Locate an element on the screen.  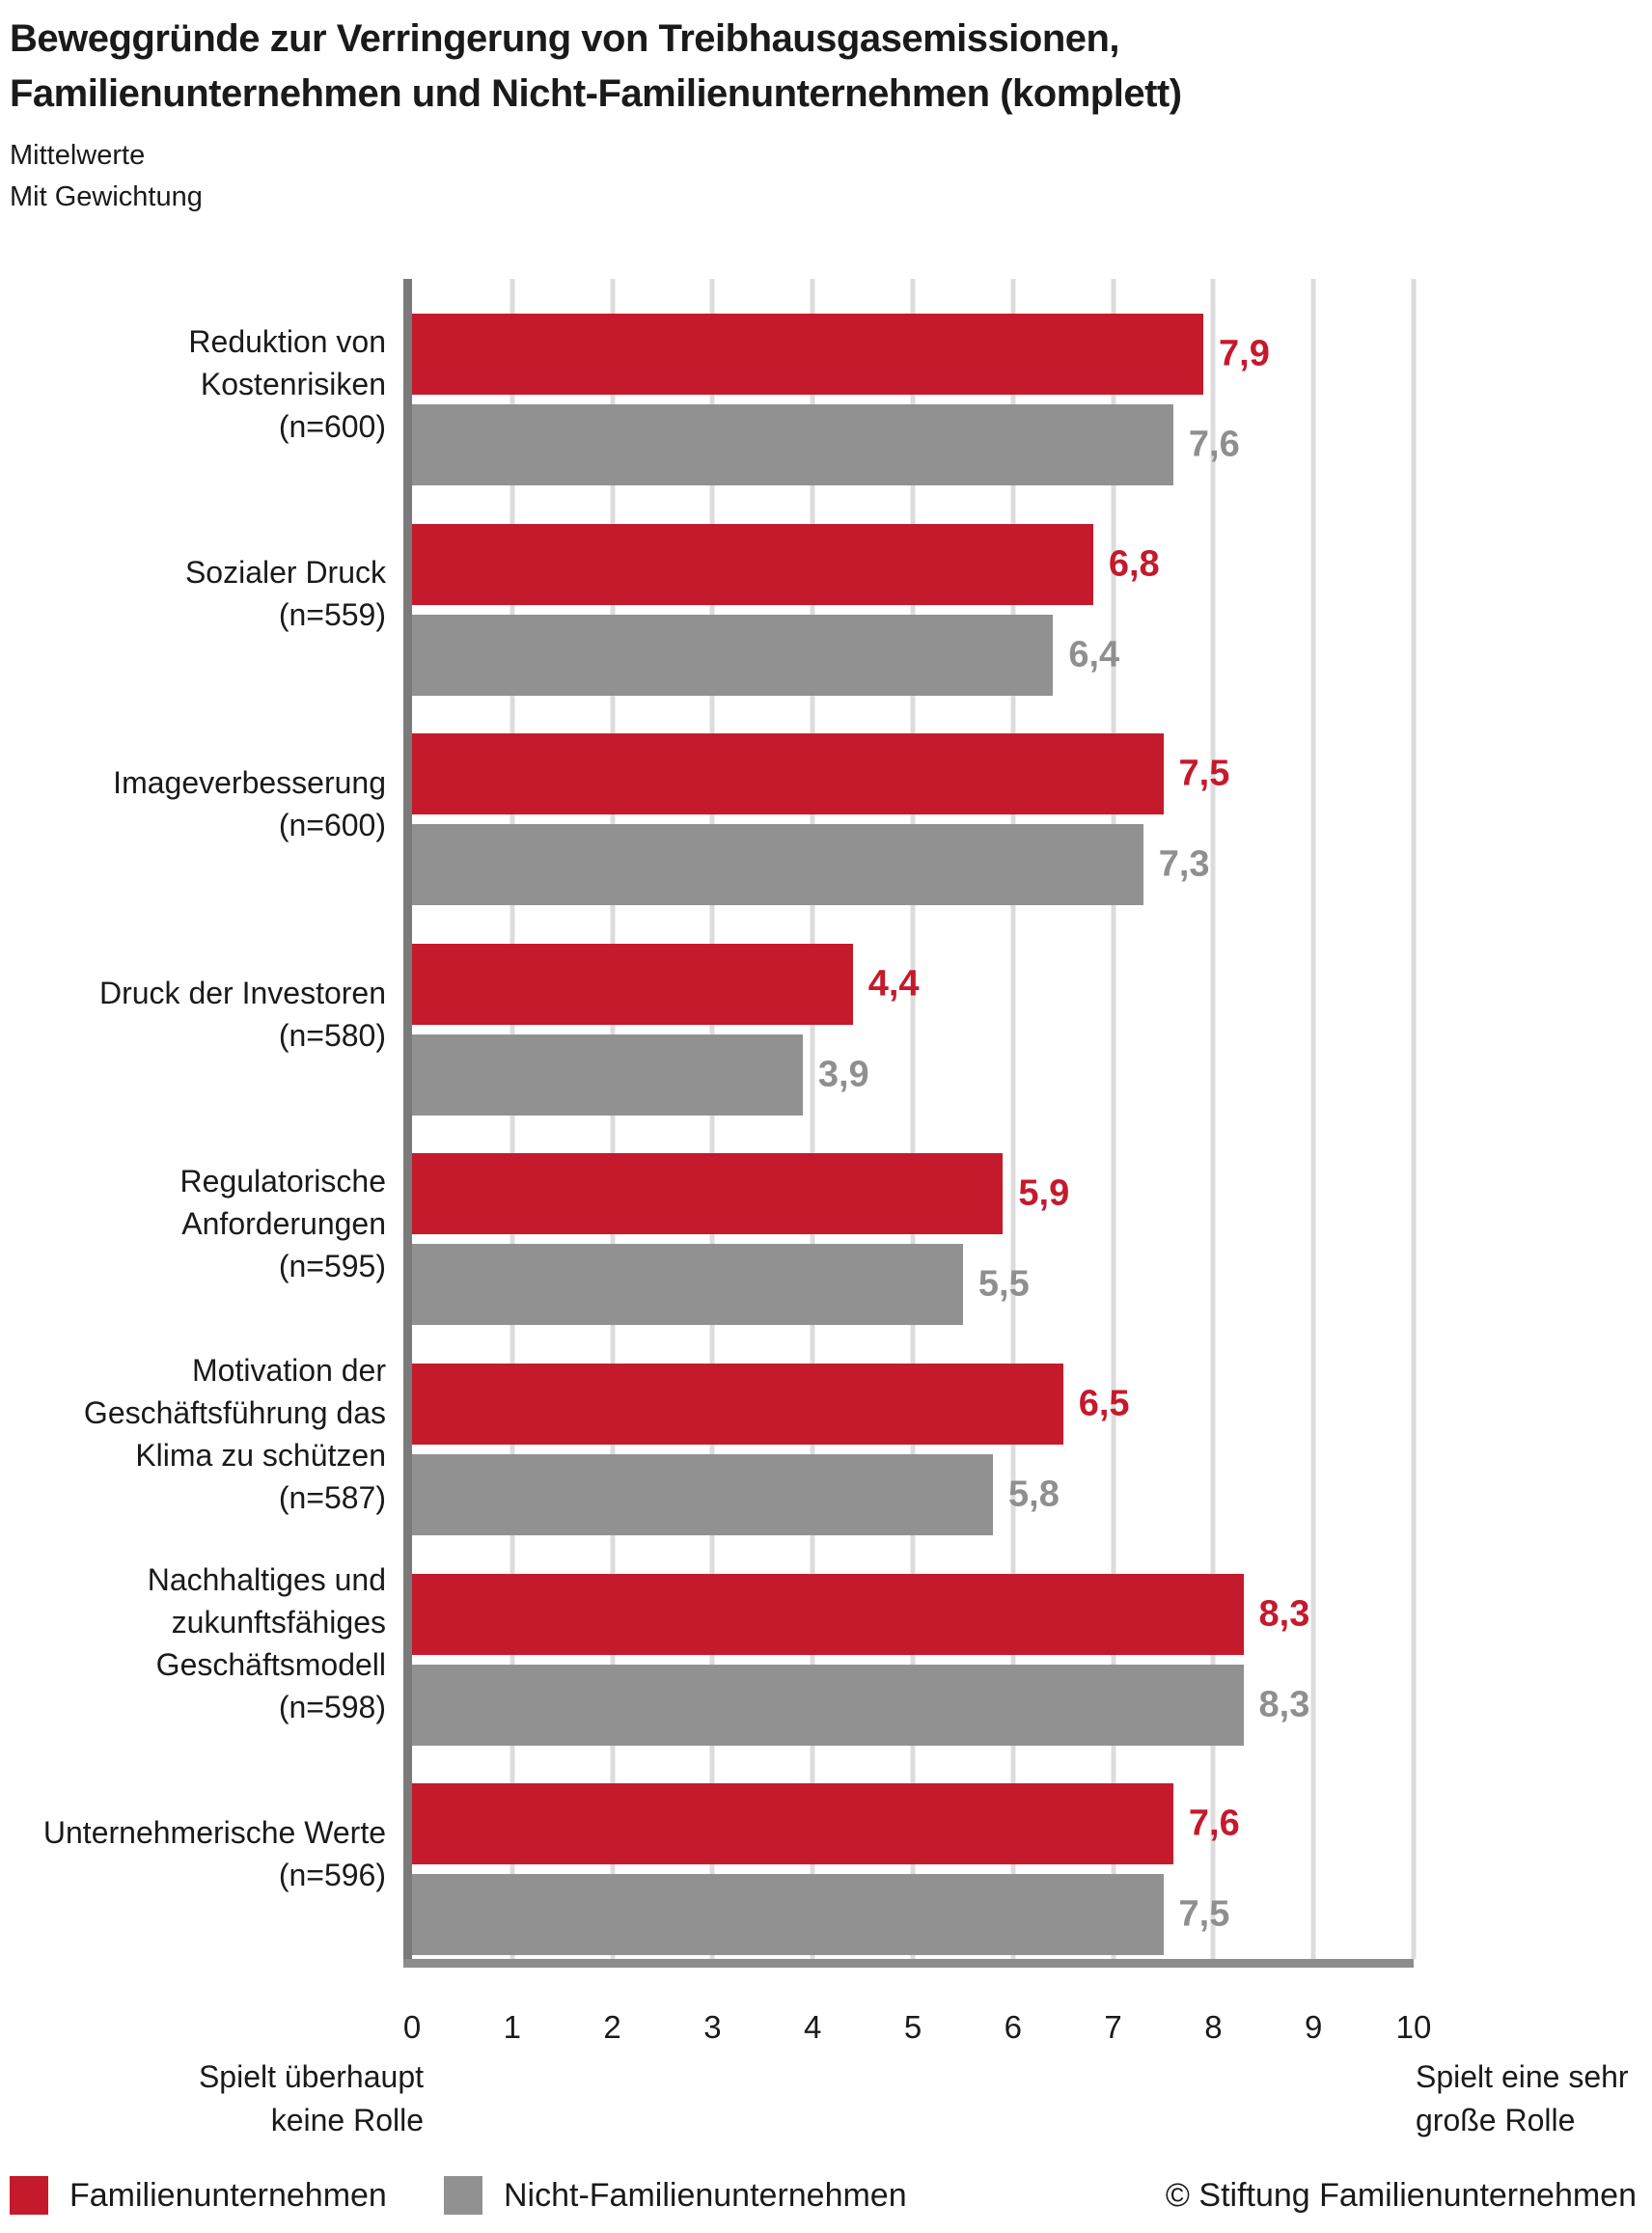
category-row: Regulatorische Anforderungen (n=595) 5,9 5,5 is located at coordinates (797, 1223).